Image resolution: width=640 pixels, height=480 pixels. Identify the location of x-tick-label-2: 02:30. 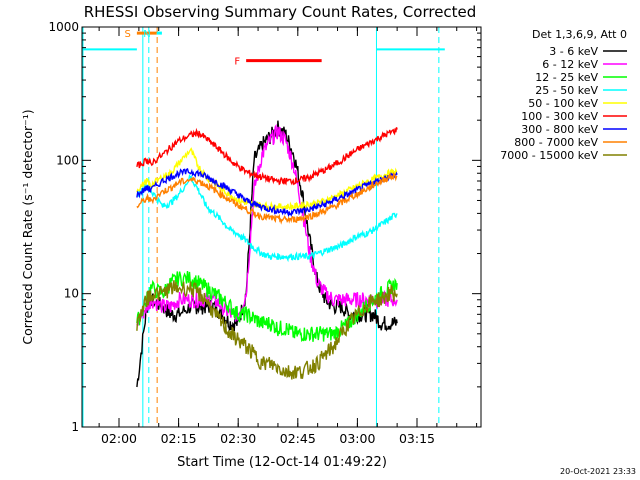
(238, 438).